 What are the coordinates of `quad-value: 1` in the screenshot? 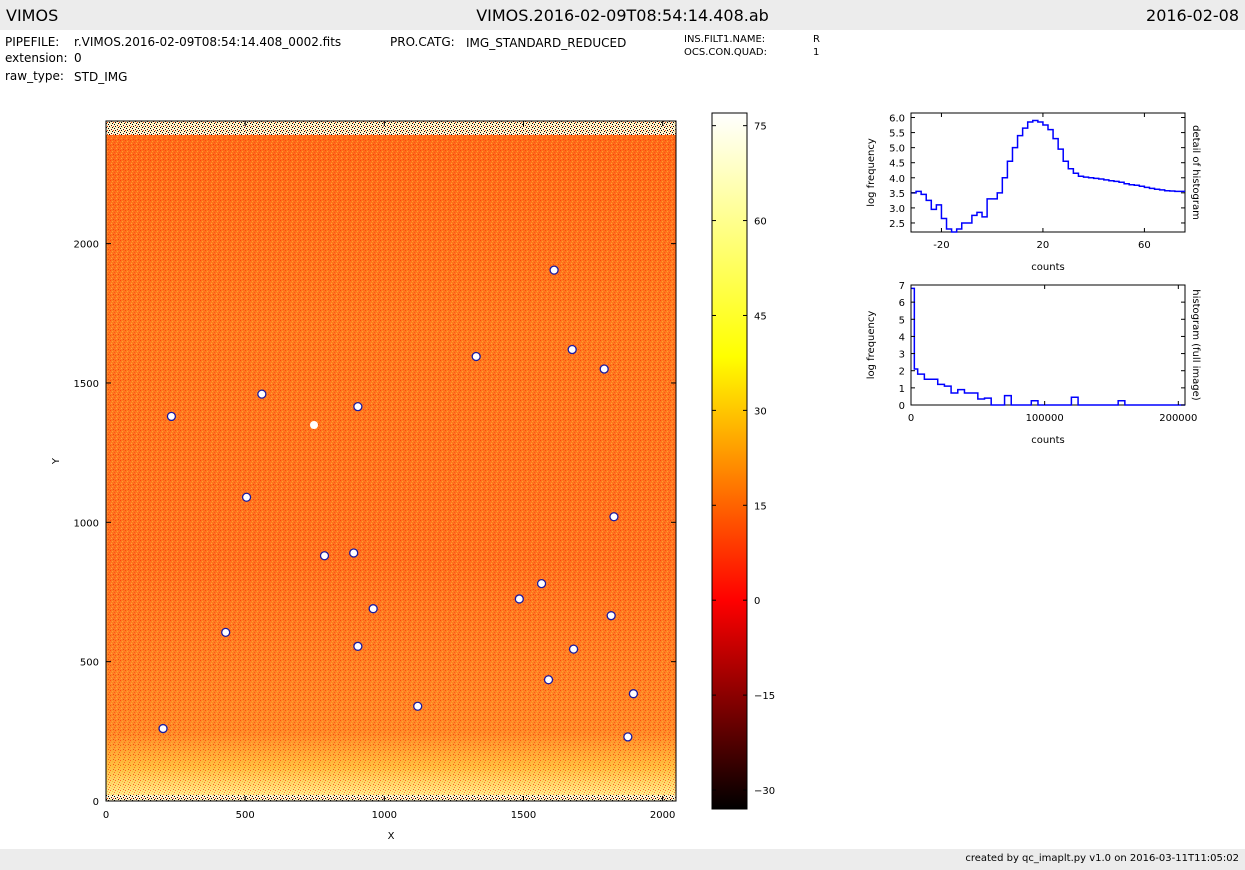 It's located at (816, 52).